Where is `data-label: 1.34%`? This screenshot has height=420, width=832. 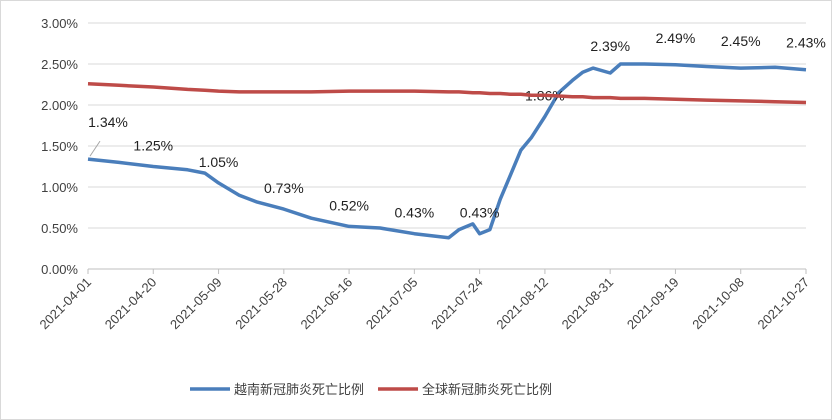
data-label: 1.34% is located at coordinates (108, 122).